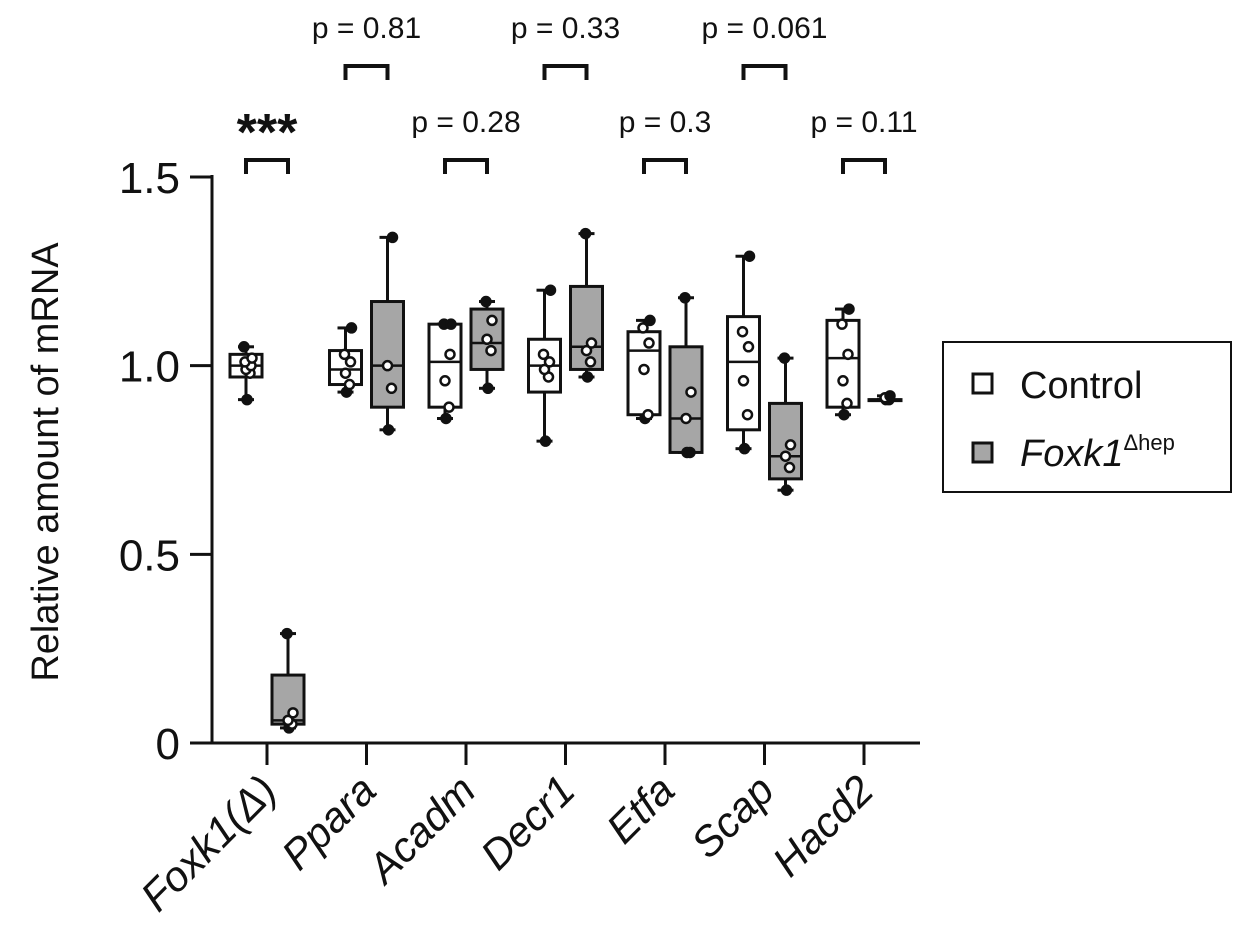 This screenshot has width=1237, height=950. Describe the element at coordinates (527, 822) in the screenshot. I see `category-label: Decr1` at that location.